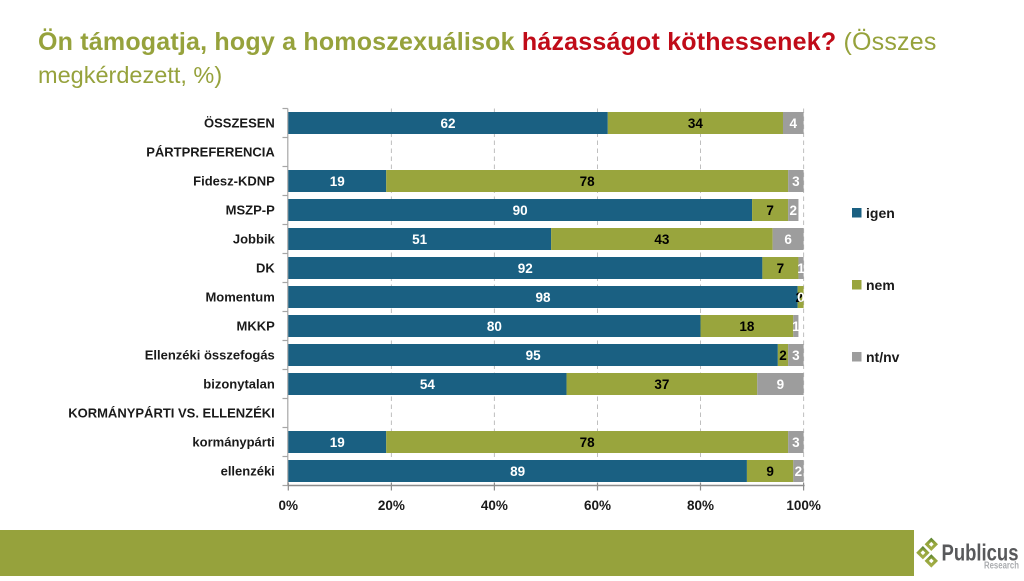 The image size is (1024, 581). What do you see at coordinates (494, 505) in the screenshot?
I see `svg-text: 40%` at bounding box center [494, 505].